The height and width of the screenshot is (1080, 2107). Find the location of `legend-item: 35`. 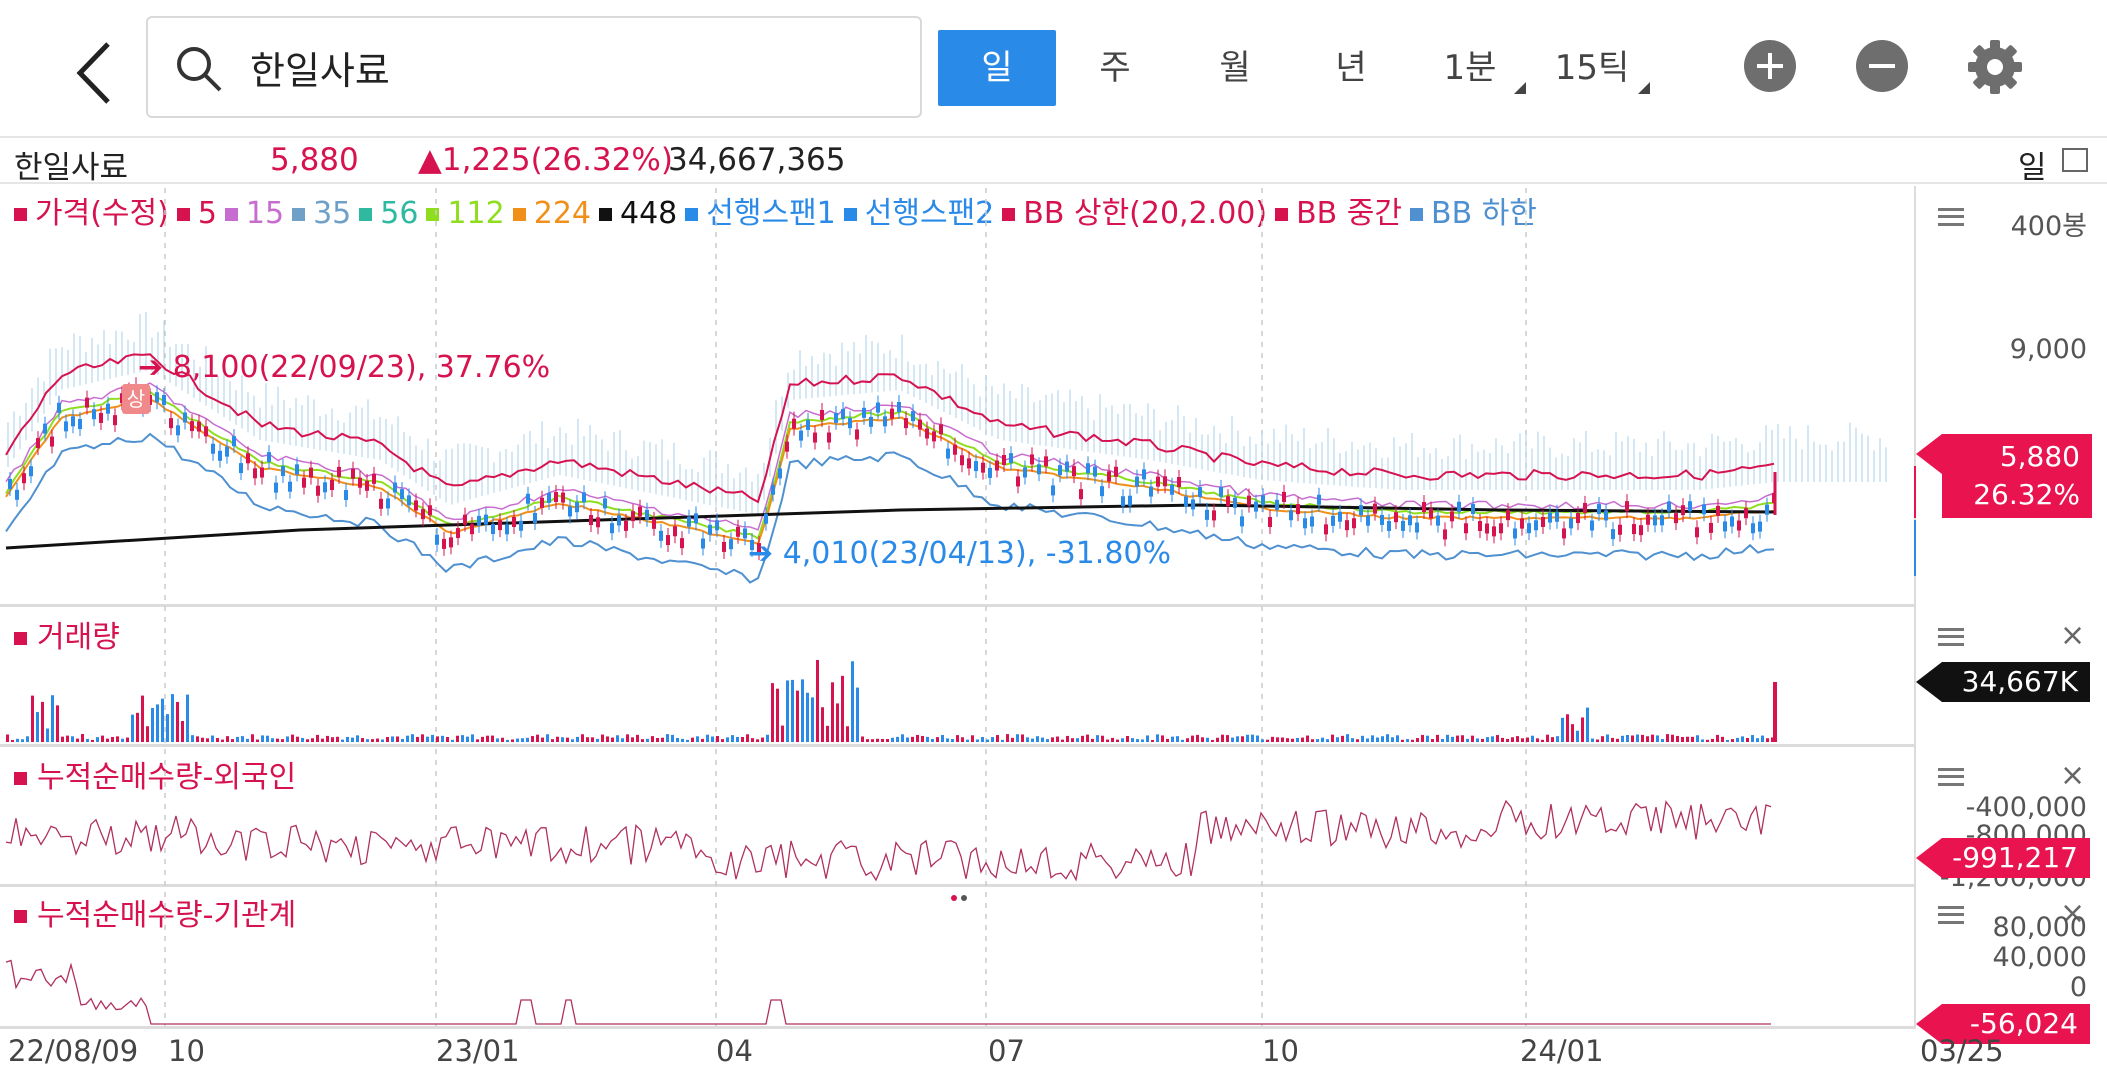

legend-item: 35 is located at coordinates (321, 213).